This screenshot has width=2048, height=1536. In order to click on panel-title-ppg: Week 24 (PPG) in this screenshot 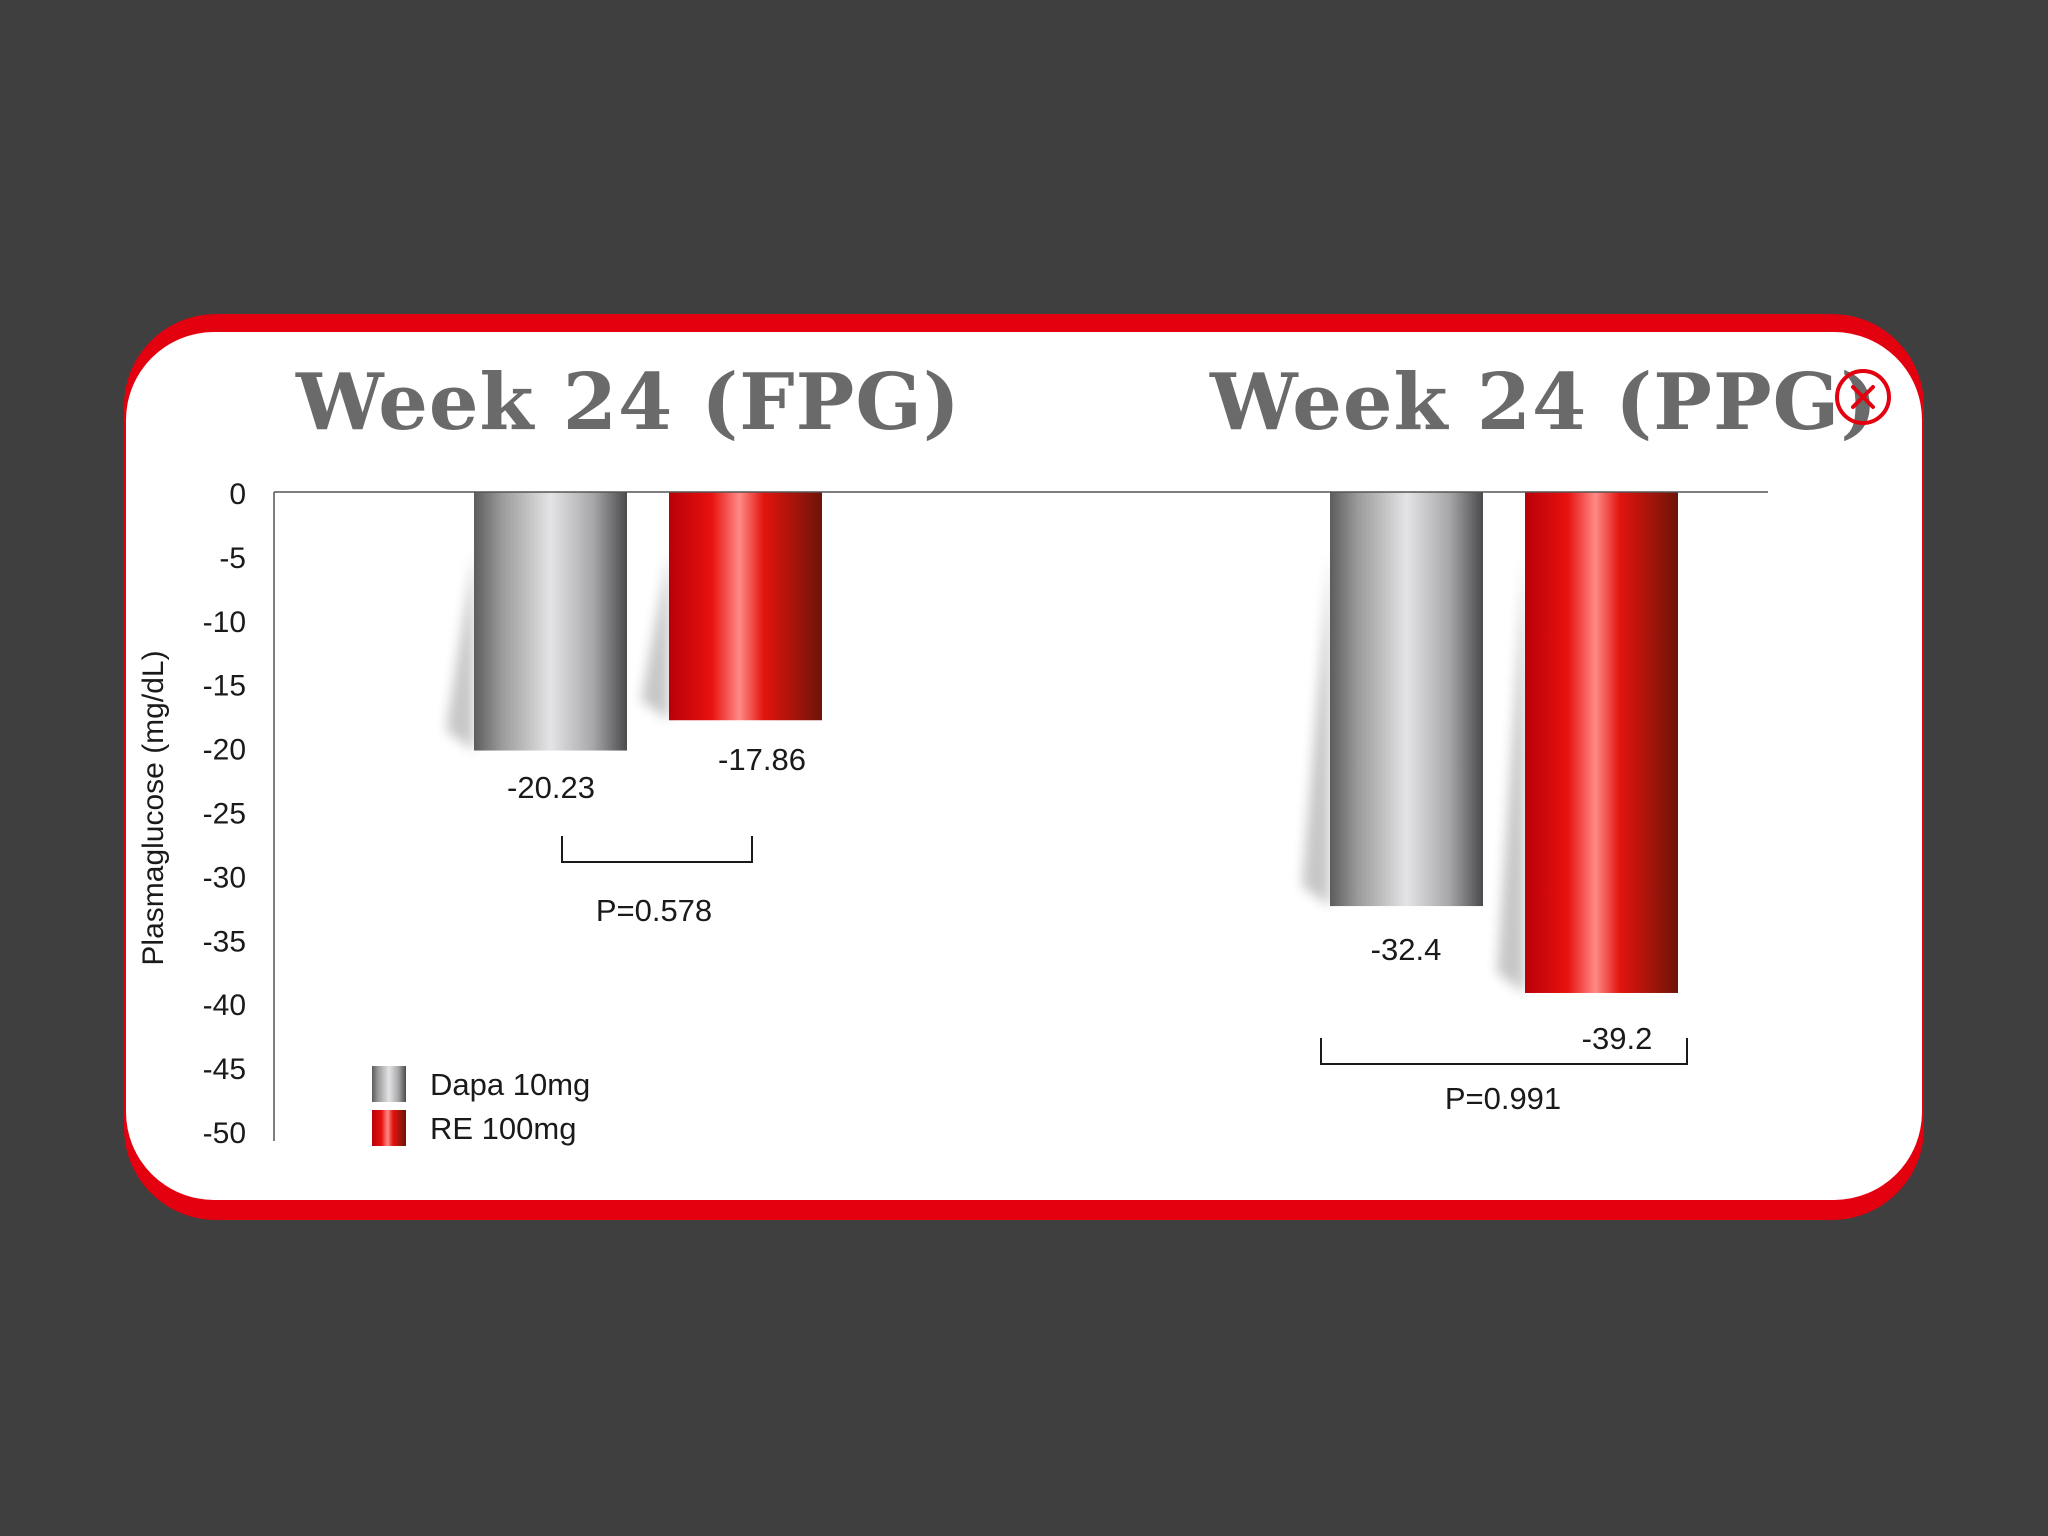, I will do `click(1544, 402)`.